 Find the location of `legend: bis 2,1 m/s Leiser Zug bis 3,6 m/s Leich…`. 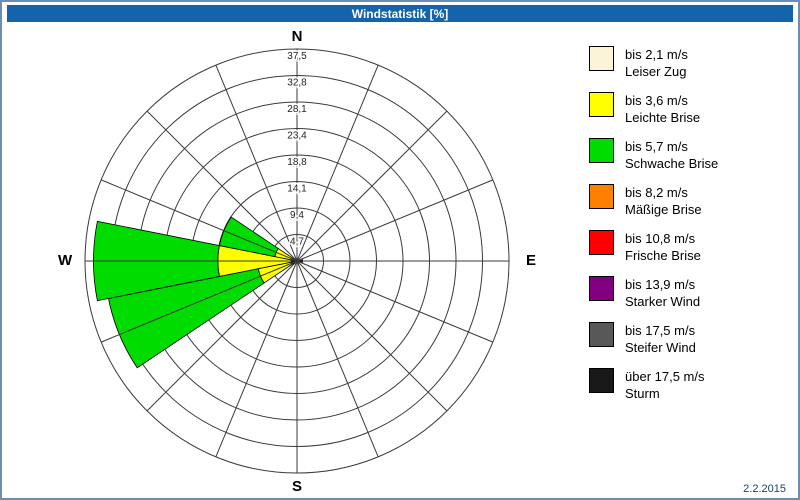

legend: bis 2,1 m/s Leiser Zug bis 3,6 m/s Leich… is located at coordinates (653, 230).